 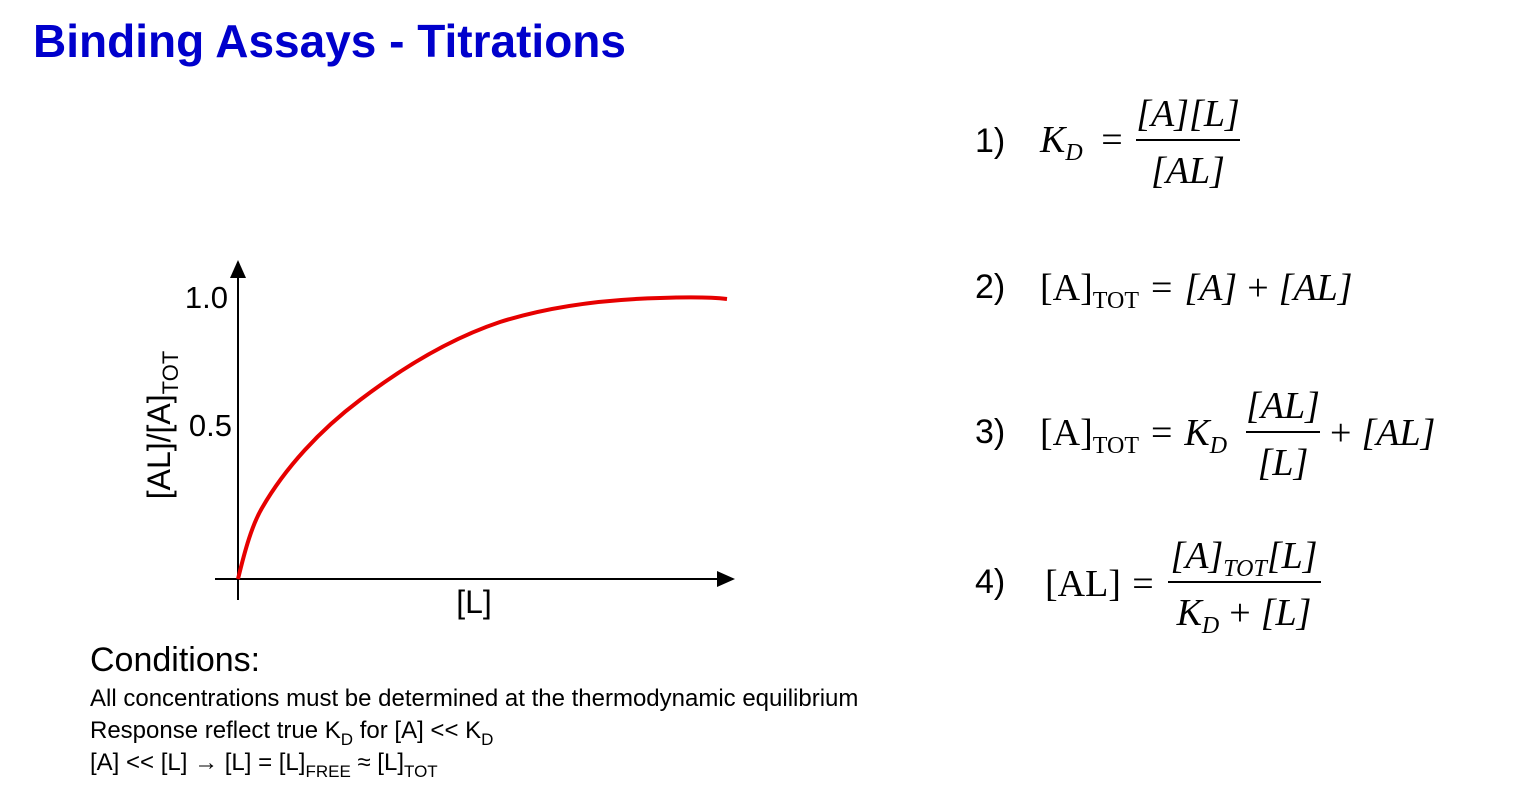 I want to click on conditions-heading: Conditions:, so click(x=175, y=660).